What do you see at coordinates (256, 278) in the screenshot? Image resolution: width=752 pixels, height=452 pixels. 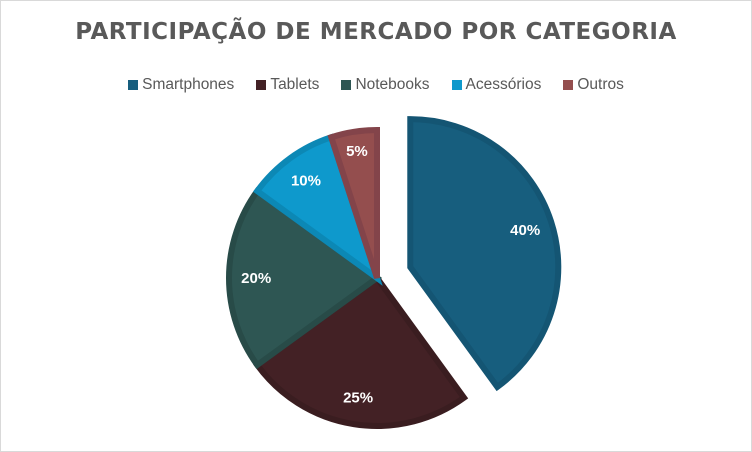 I see `data-label-notebooks: 20%` at bounding box center [256, 278].